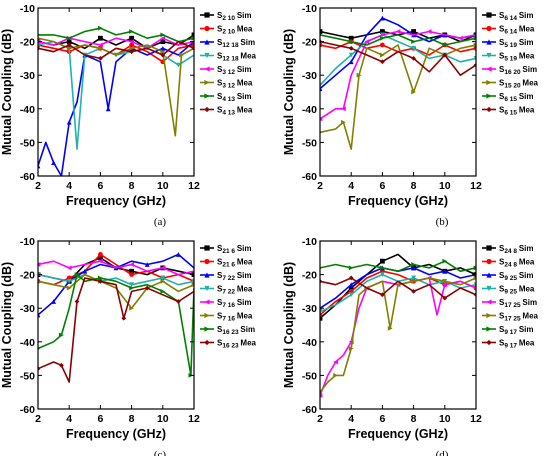  Describe the element at coordinates (234, 303) in the screenshot. I see `legend-label: S7 16 Sim` at that location.